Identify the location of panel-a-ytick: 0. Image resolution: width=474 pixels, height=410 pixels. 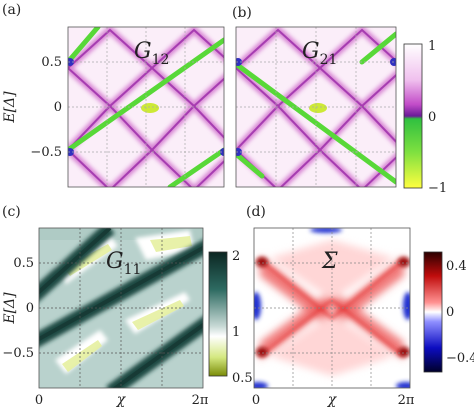
(58, 107).